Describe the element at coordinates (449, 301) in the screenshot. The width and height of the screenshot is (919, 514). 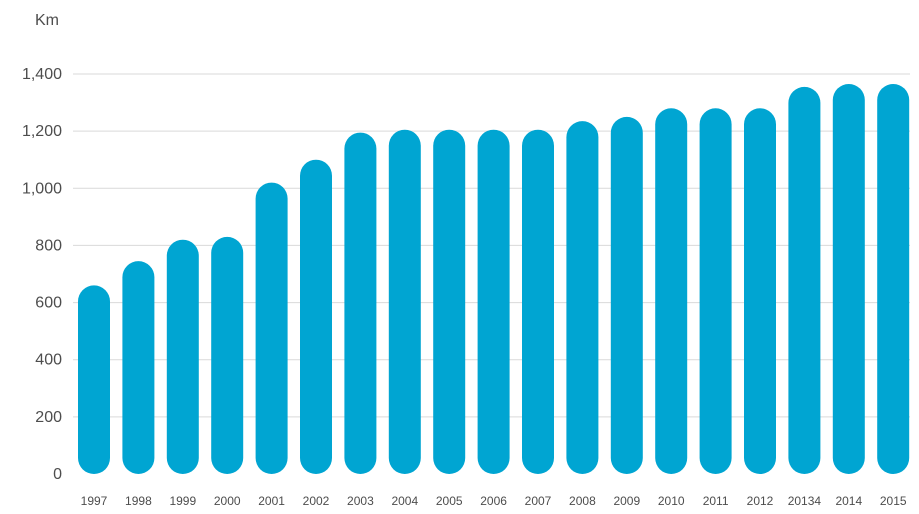
I see `bar-2005` at that location.